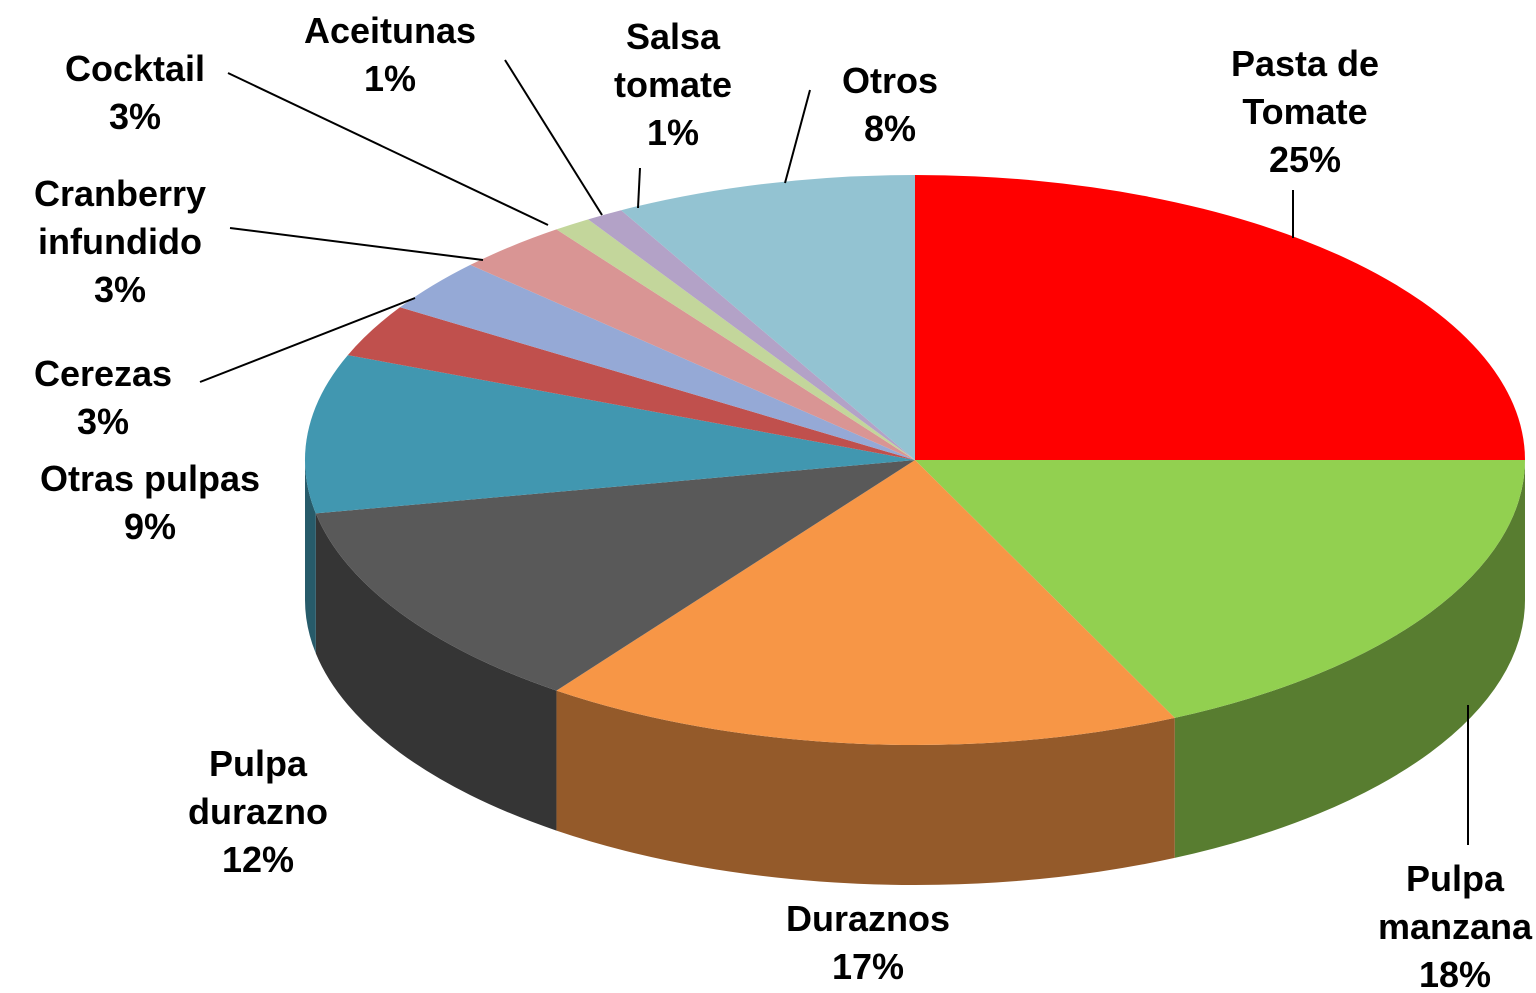 This screenshot has height=993, width=1536. I want to click on label-value: 17%, so click(868, 966).